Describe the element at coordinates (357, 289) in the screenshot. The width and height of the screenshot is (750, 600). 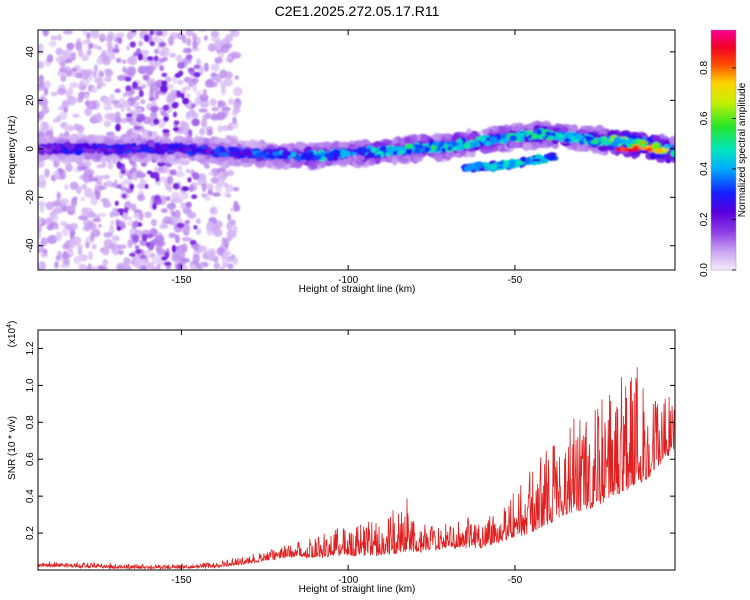
I see `spectrogram-x-label: Height of straight line (km)` at that location.